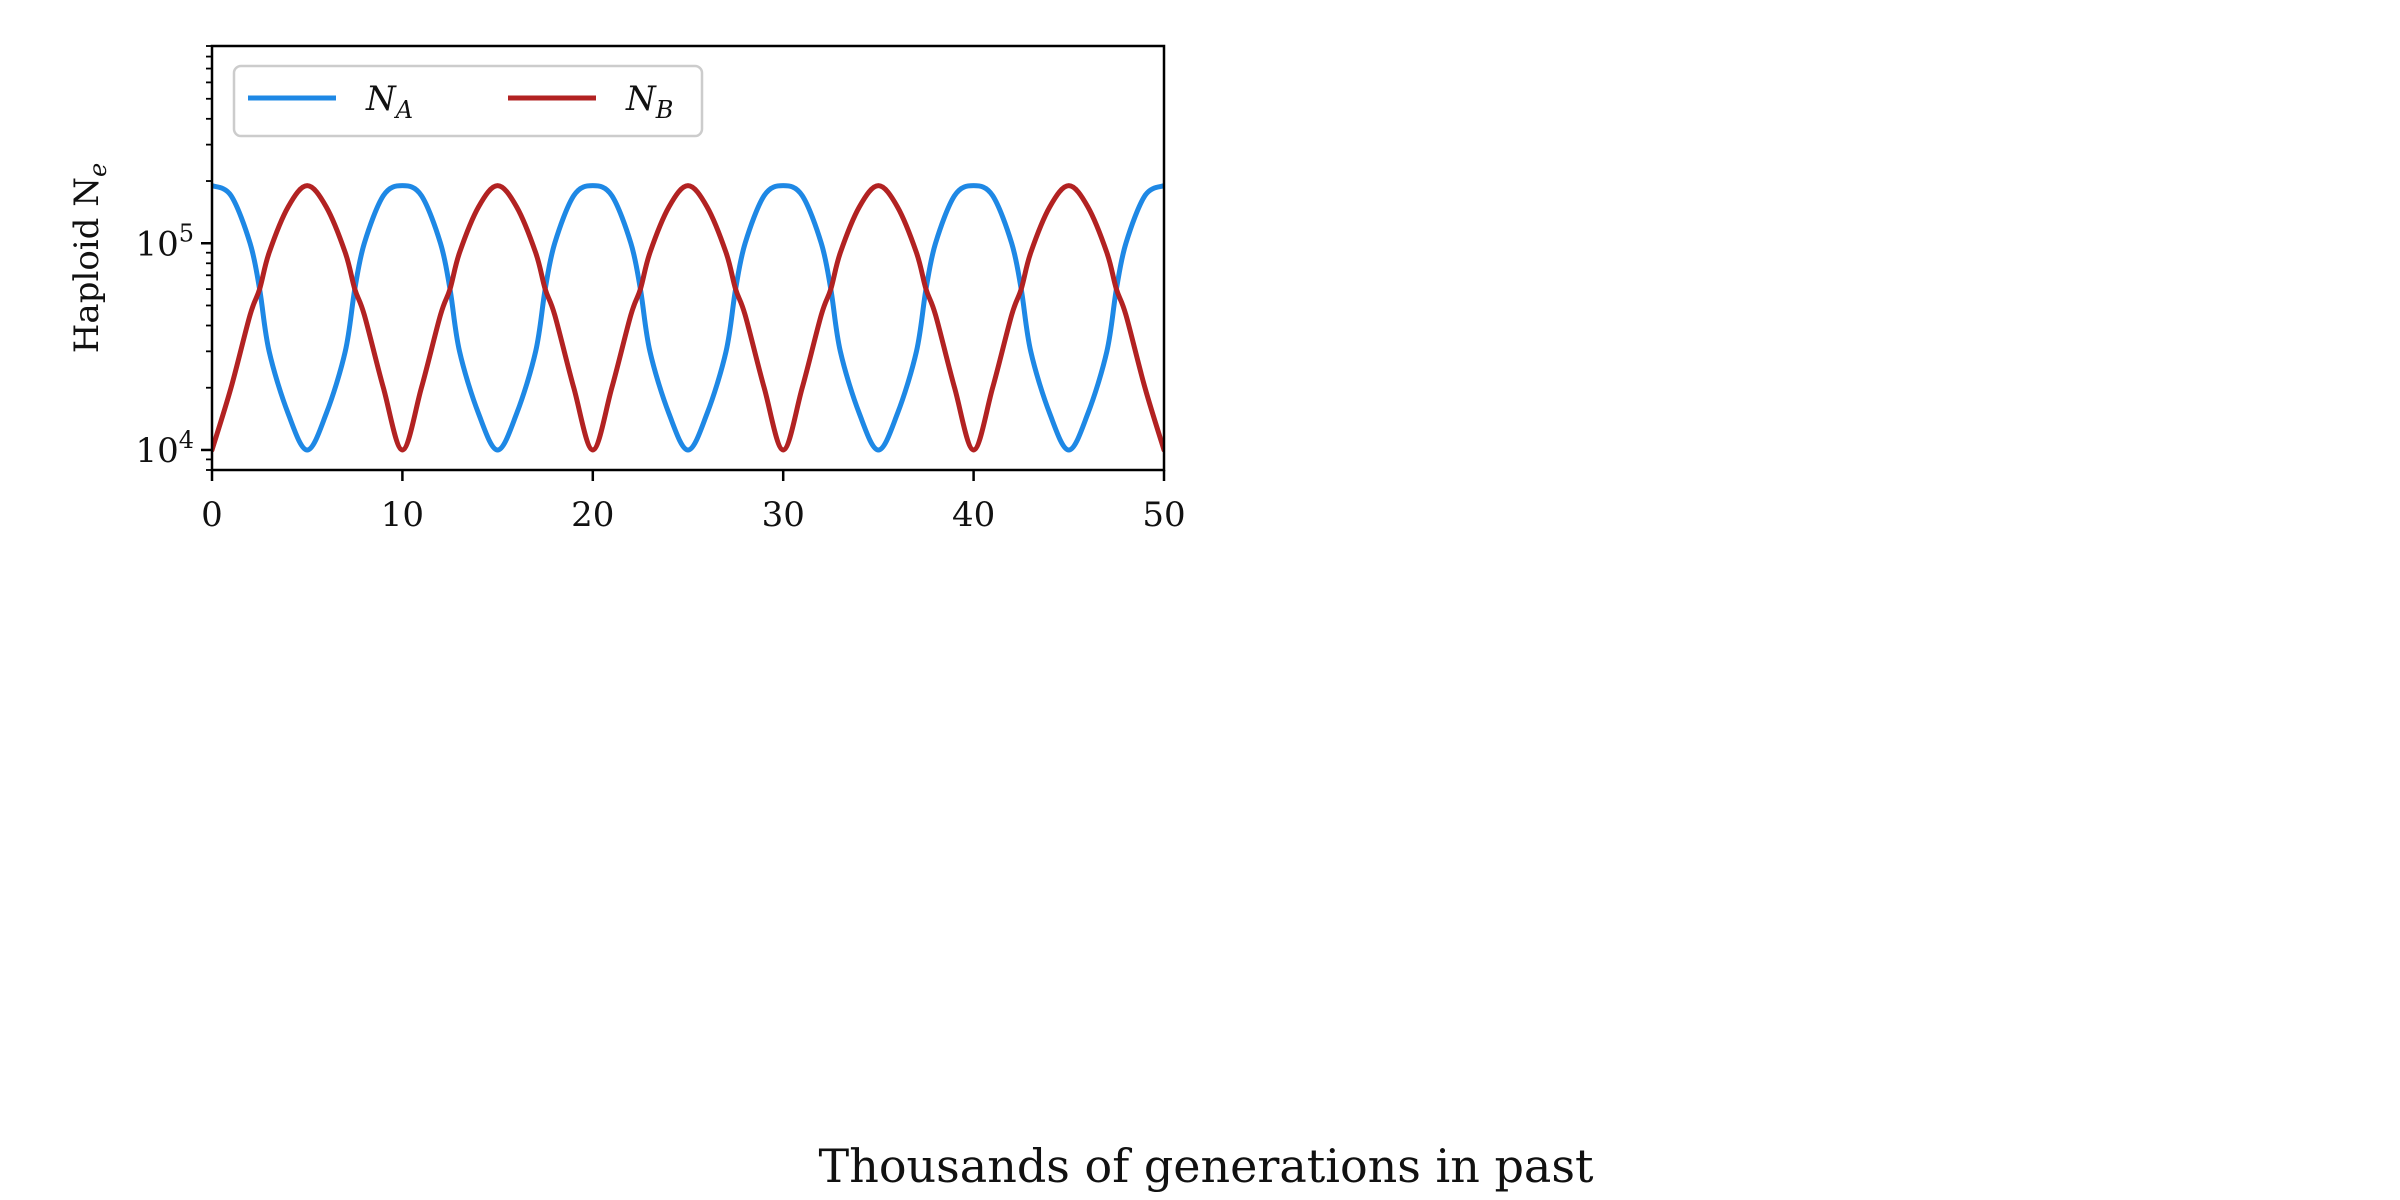 This screenshot has height=1200, width=2400. Describe the element at coordinates (98, 170) in the screenshot. I see `y-axis-label-subscript: e` at that location.